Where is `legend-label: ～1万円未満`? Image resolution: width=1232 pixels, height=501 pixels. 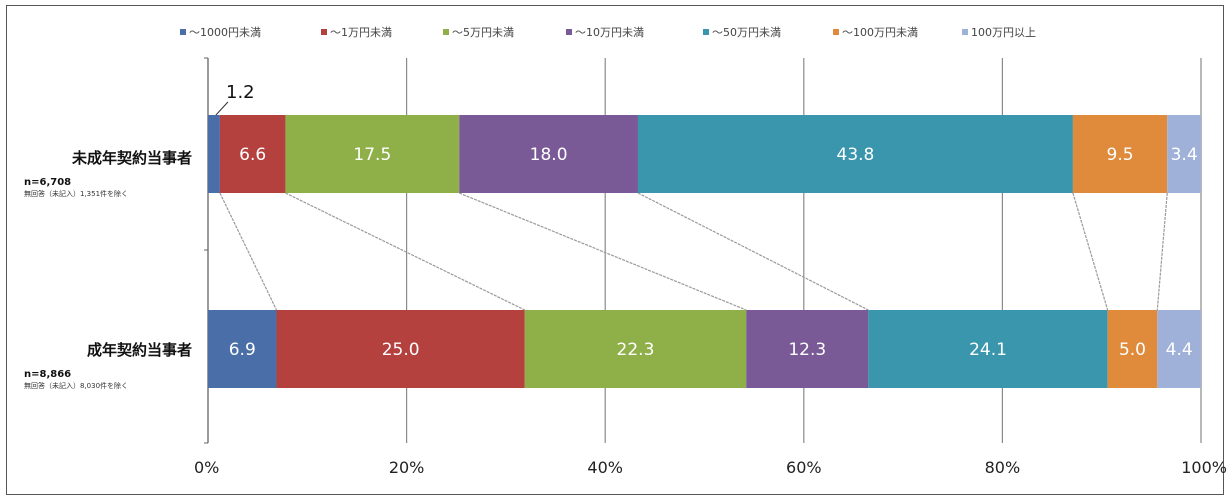
legend-label: ～1万円未満 is located at coordinates (361, 32).